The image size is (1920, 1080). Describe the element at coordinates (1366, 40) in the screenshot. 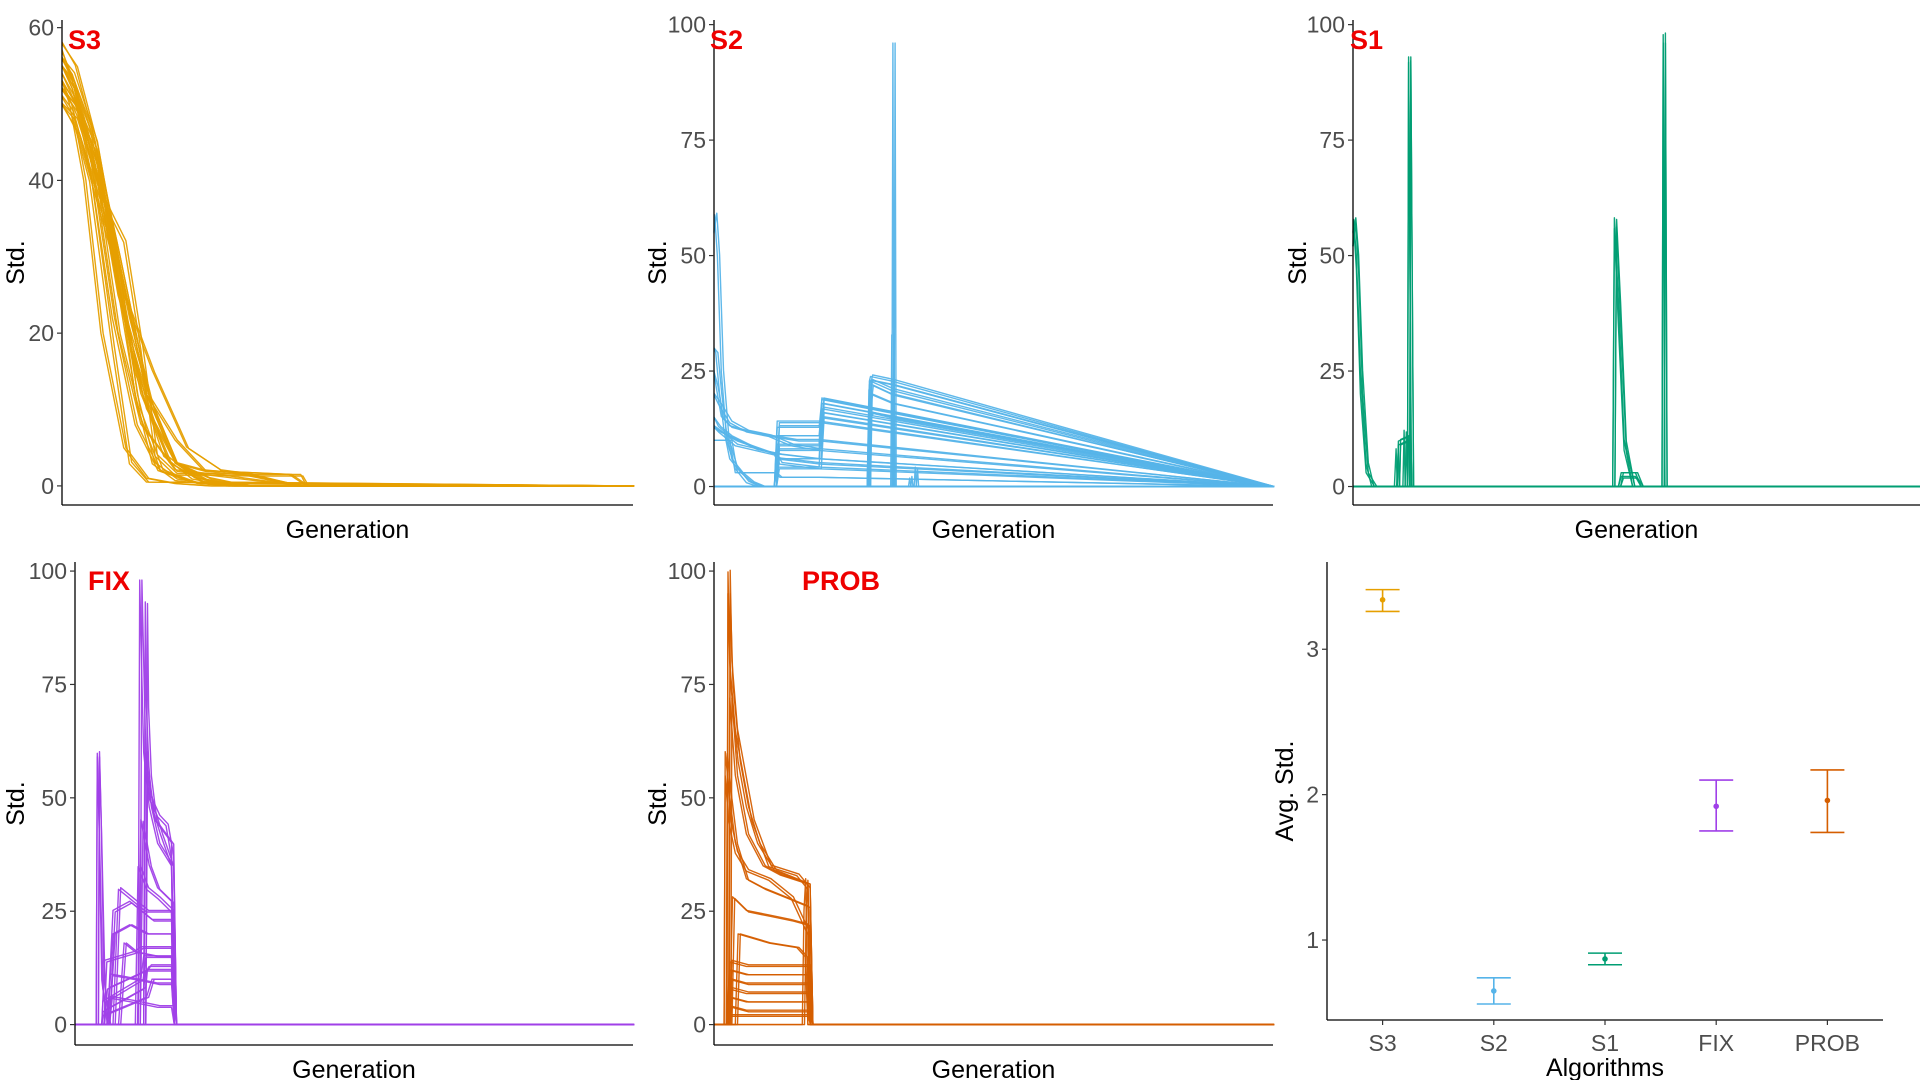

I see `panel-tag-s1: S1` at that location.